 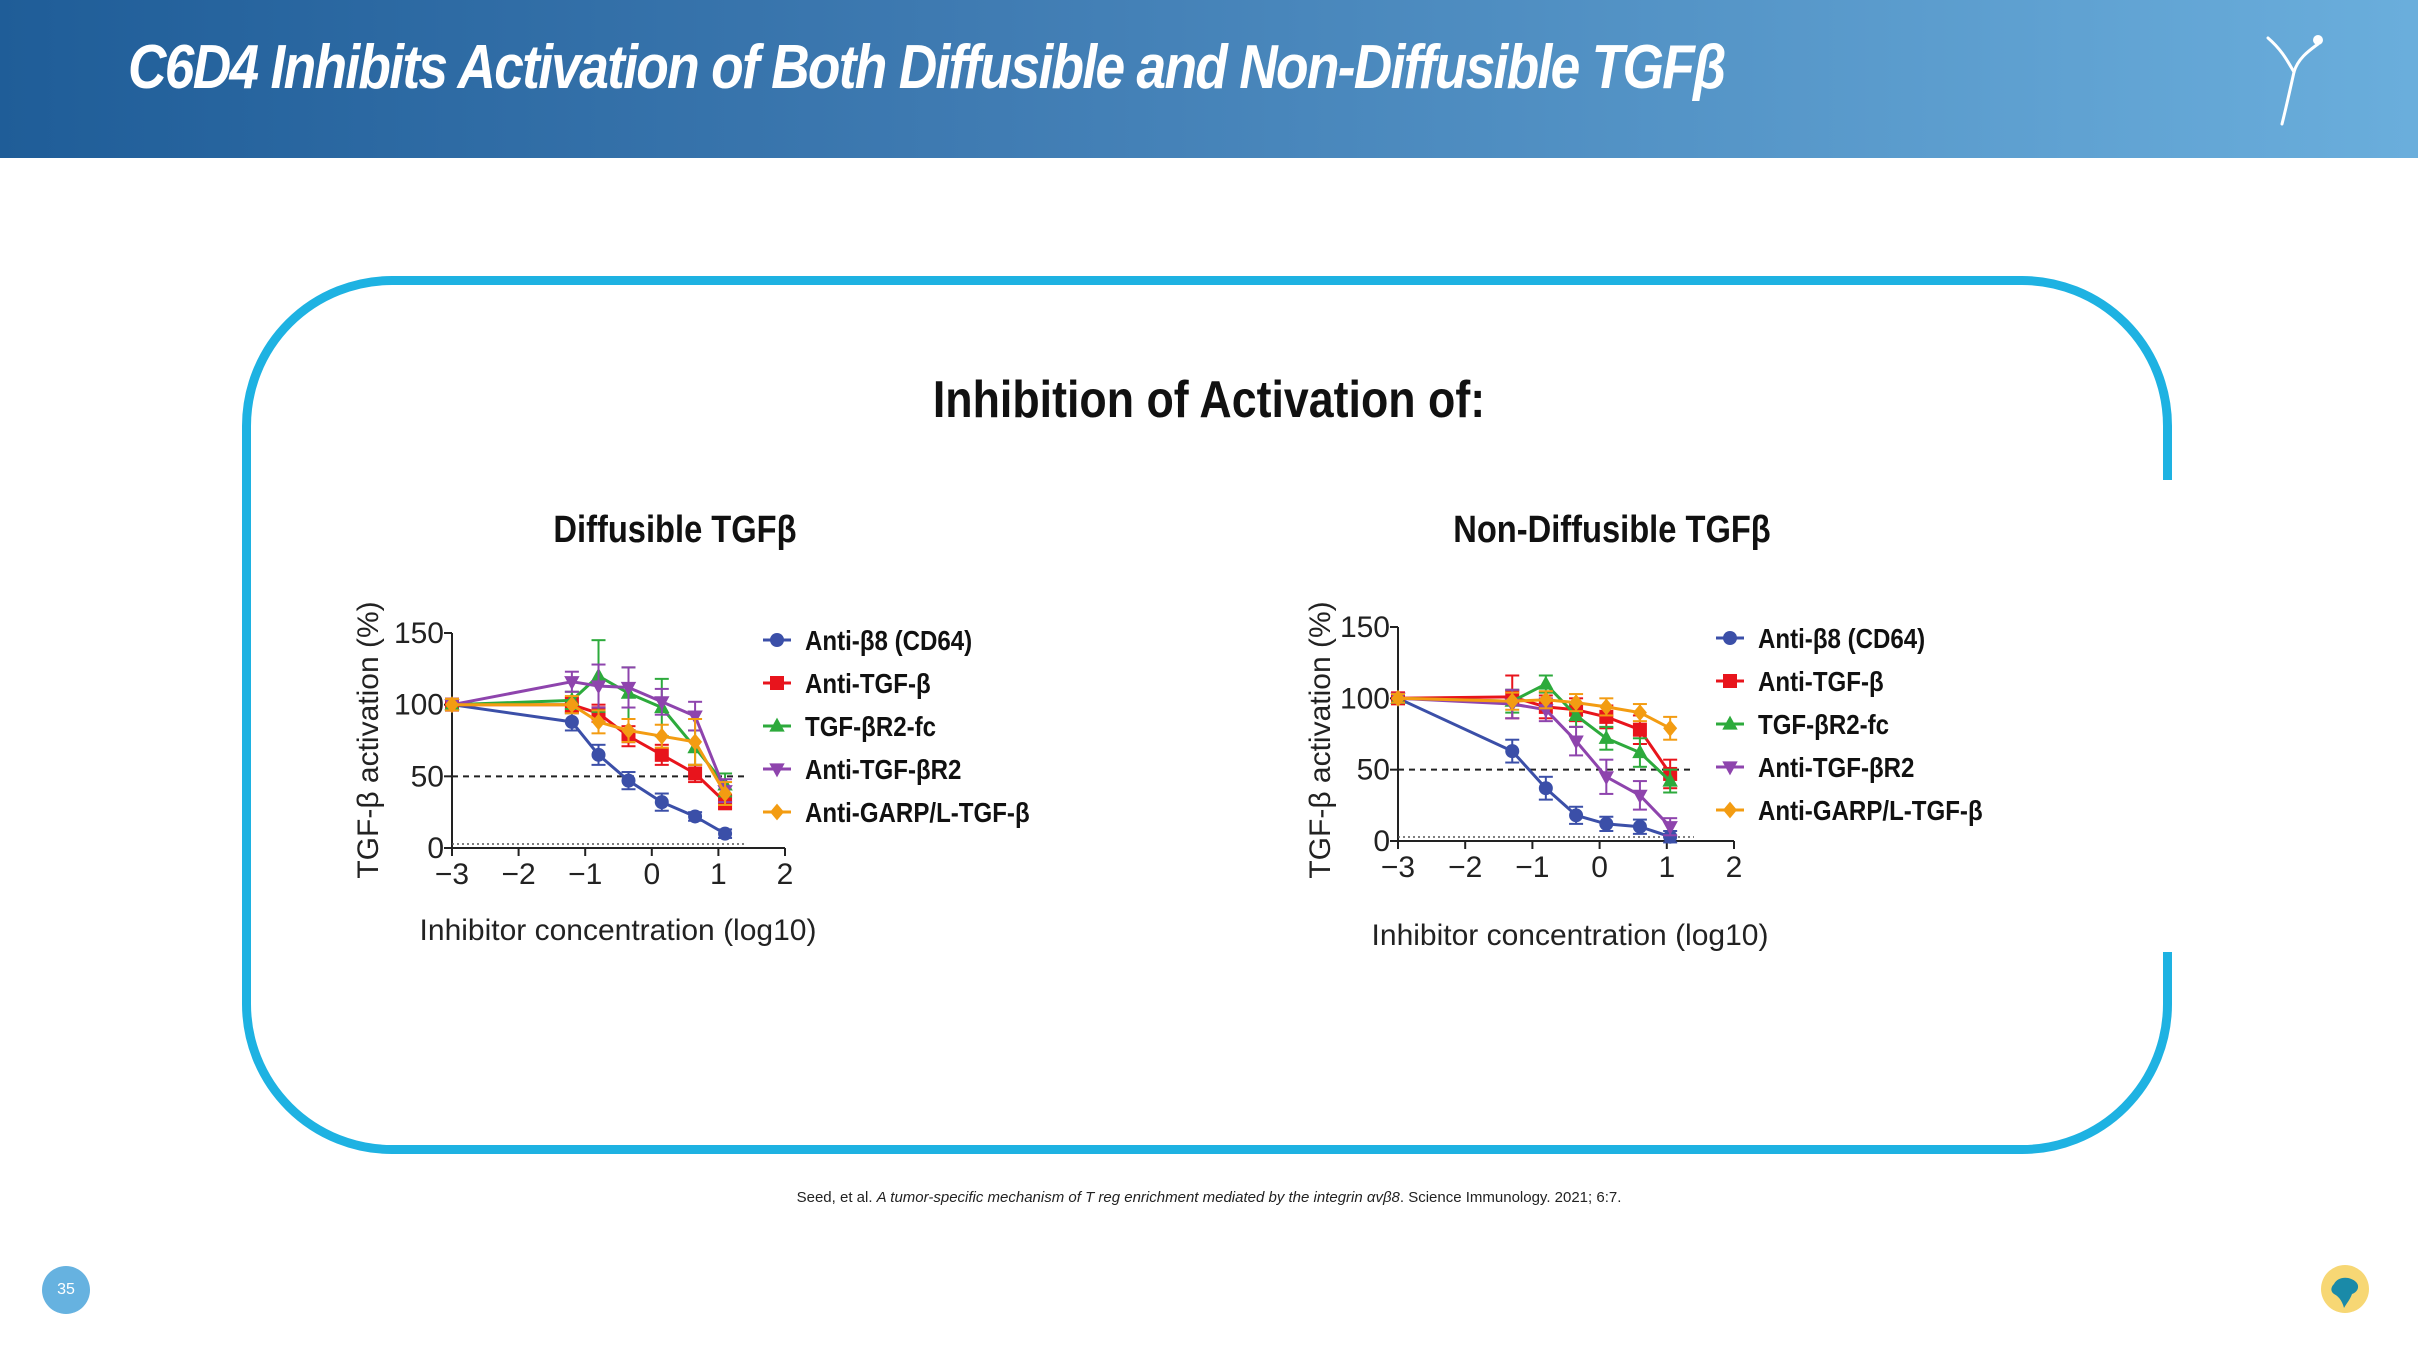 I want to click on frame-gap, so click(x=2171, y=716).